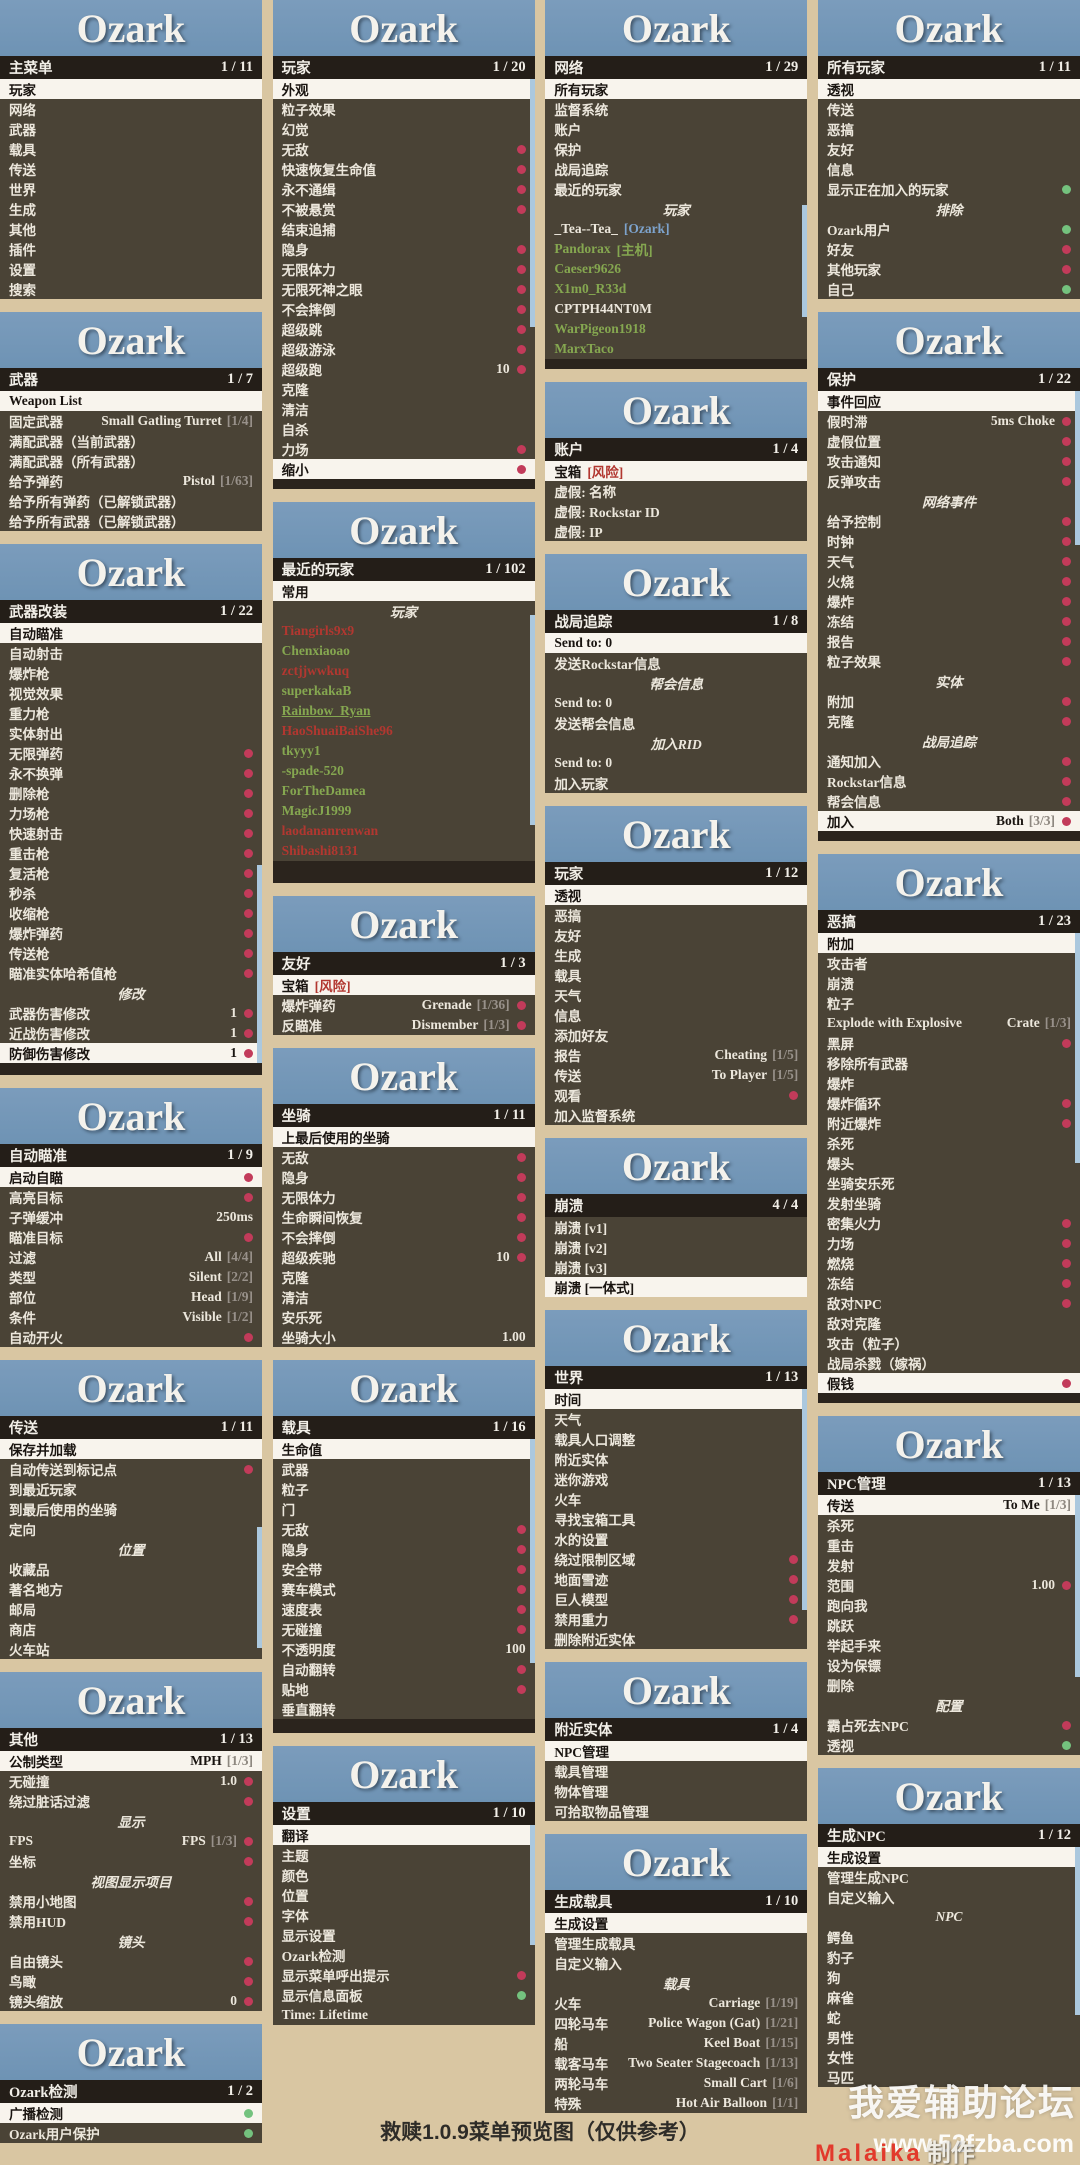  I want to click on menu-item: 冻结, so click(949, 621).